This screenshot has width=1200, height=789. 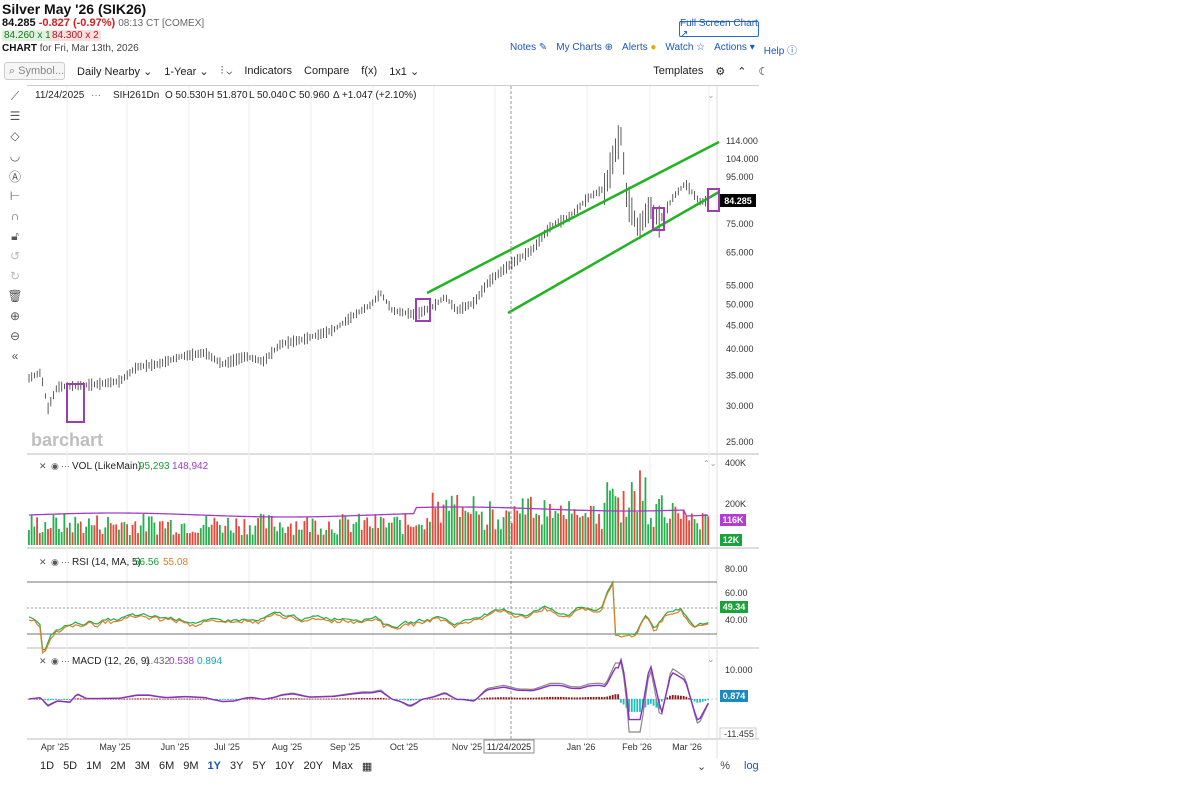 I want to click on vol-menu-icon: ···, so click(x=65, y=466).